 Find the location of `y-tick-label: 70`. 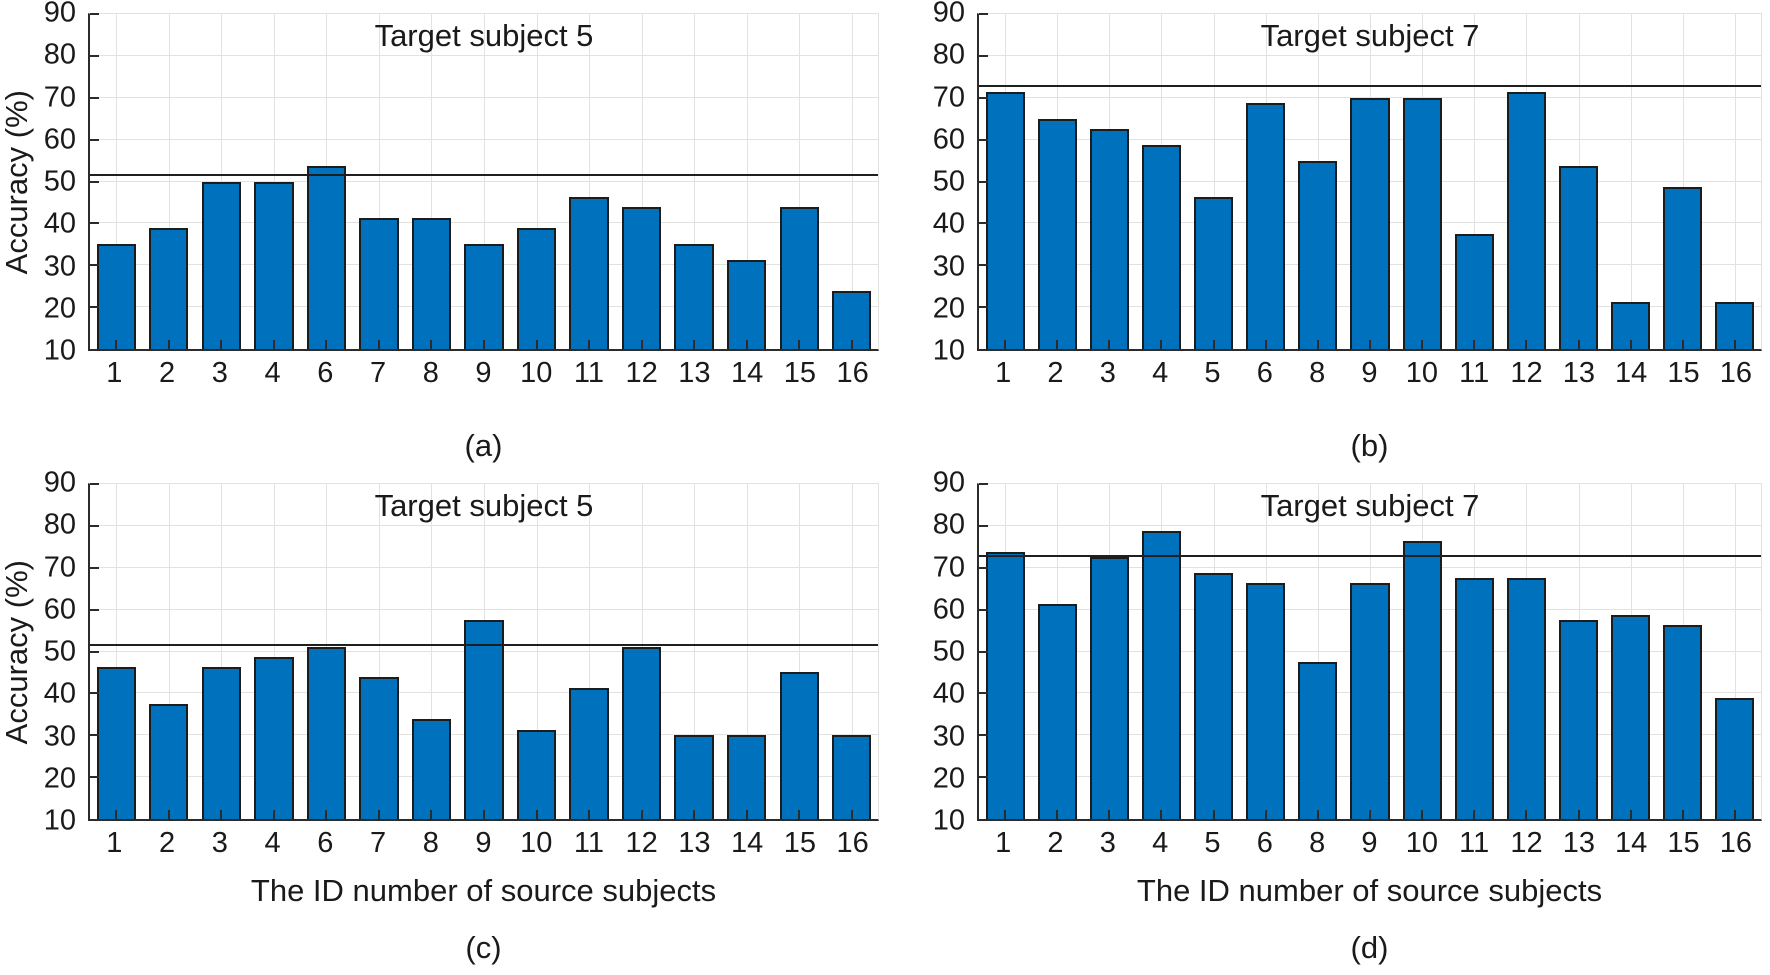

y-tick-label: 70 is located at coordinates (948, 567).